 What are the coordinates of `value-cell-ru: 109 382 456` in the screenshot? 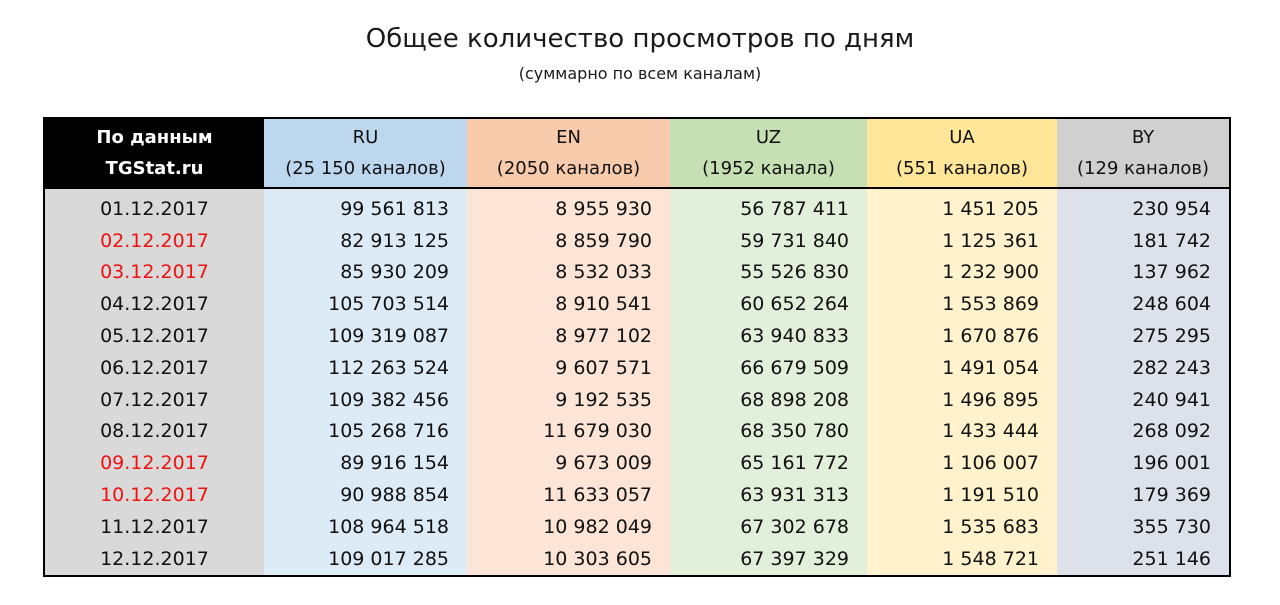 It's located at (365, 399).